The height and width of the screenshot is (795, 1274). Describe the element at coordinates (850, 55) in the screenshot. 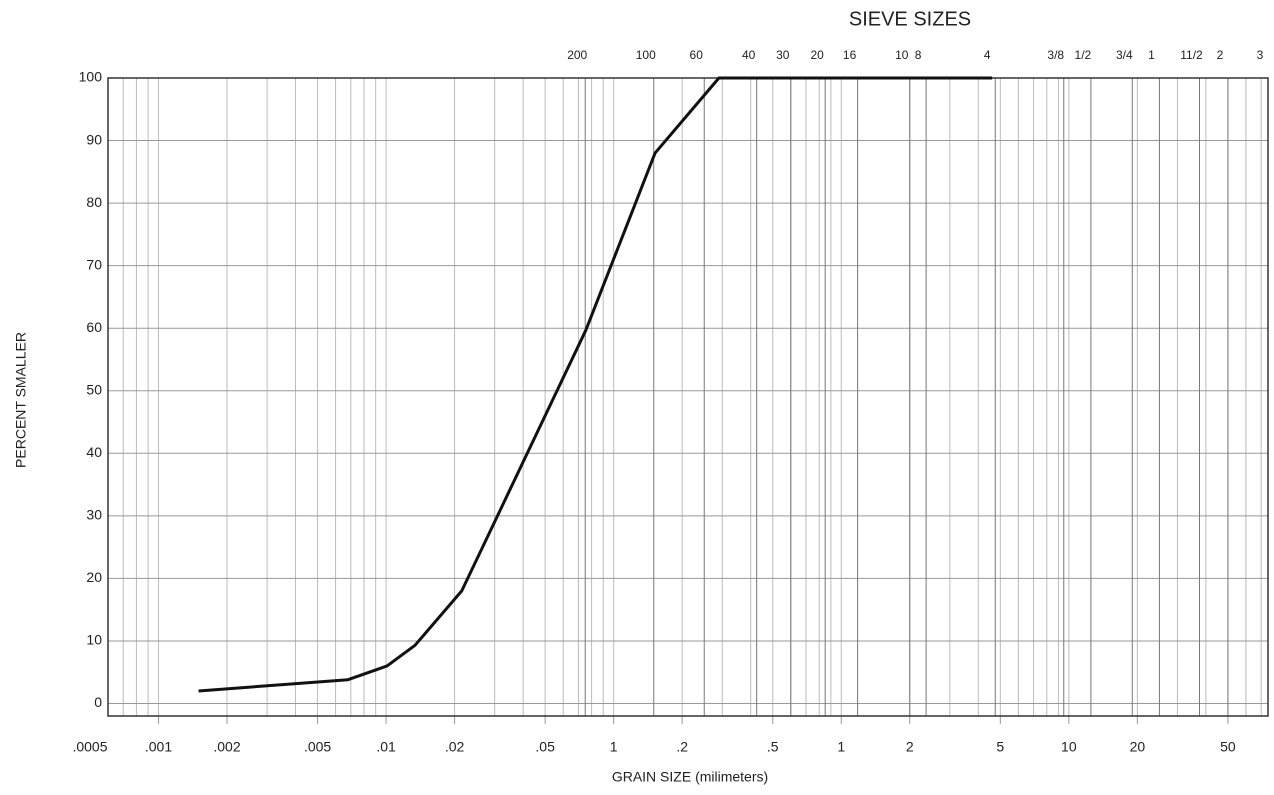

I see `sieve-label: 16` at that location.